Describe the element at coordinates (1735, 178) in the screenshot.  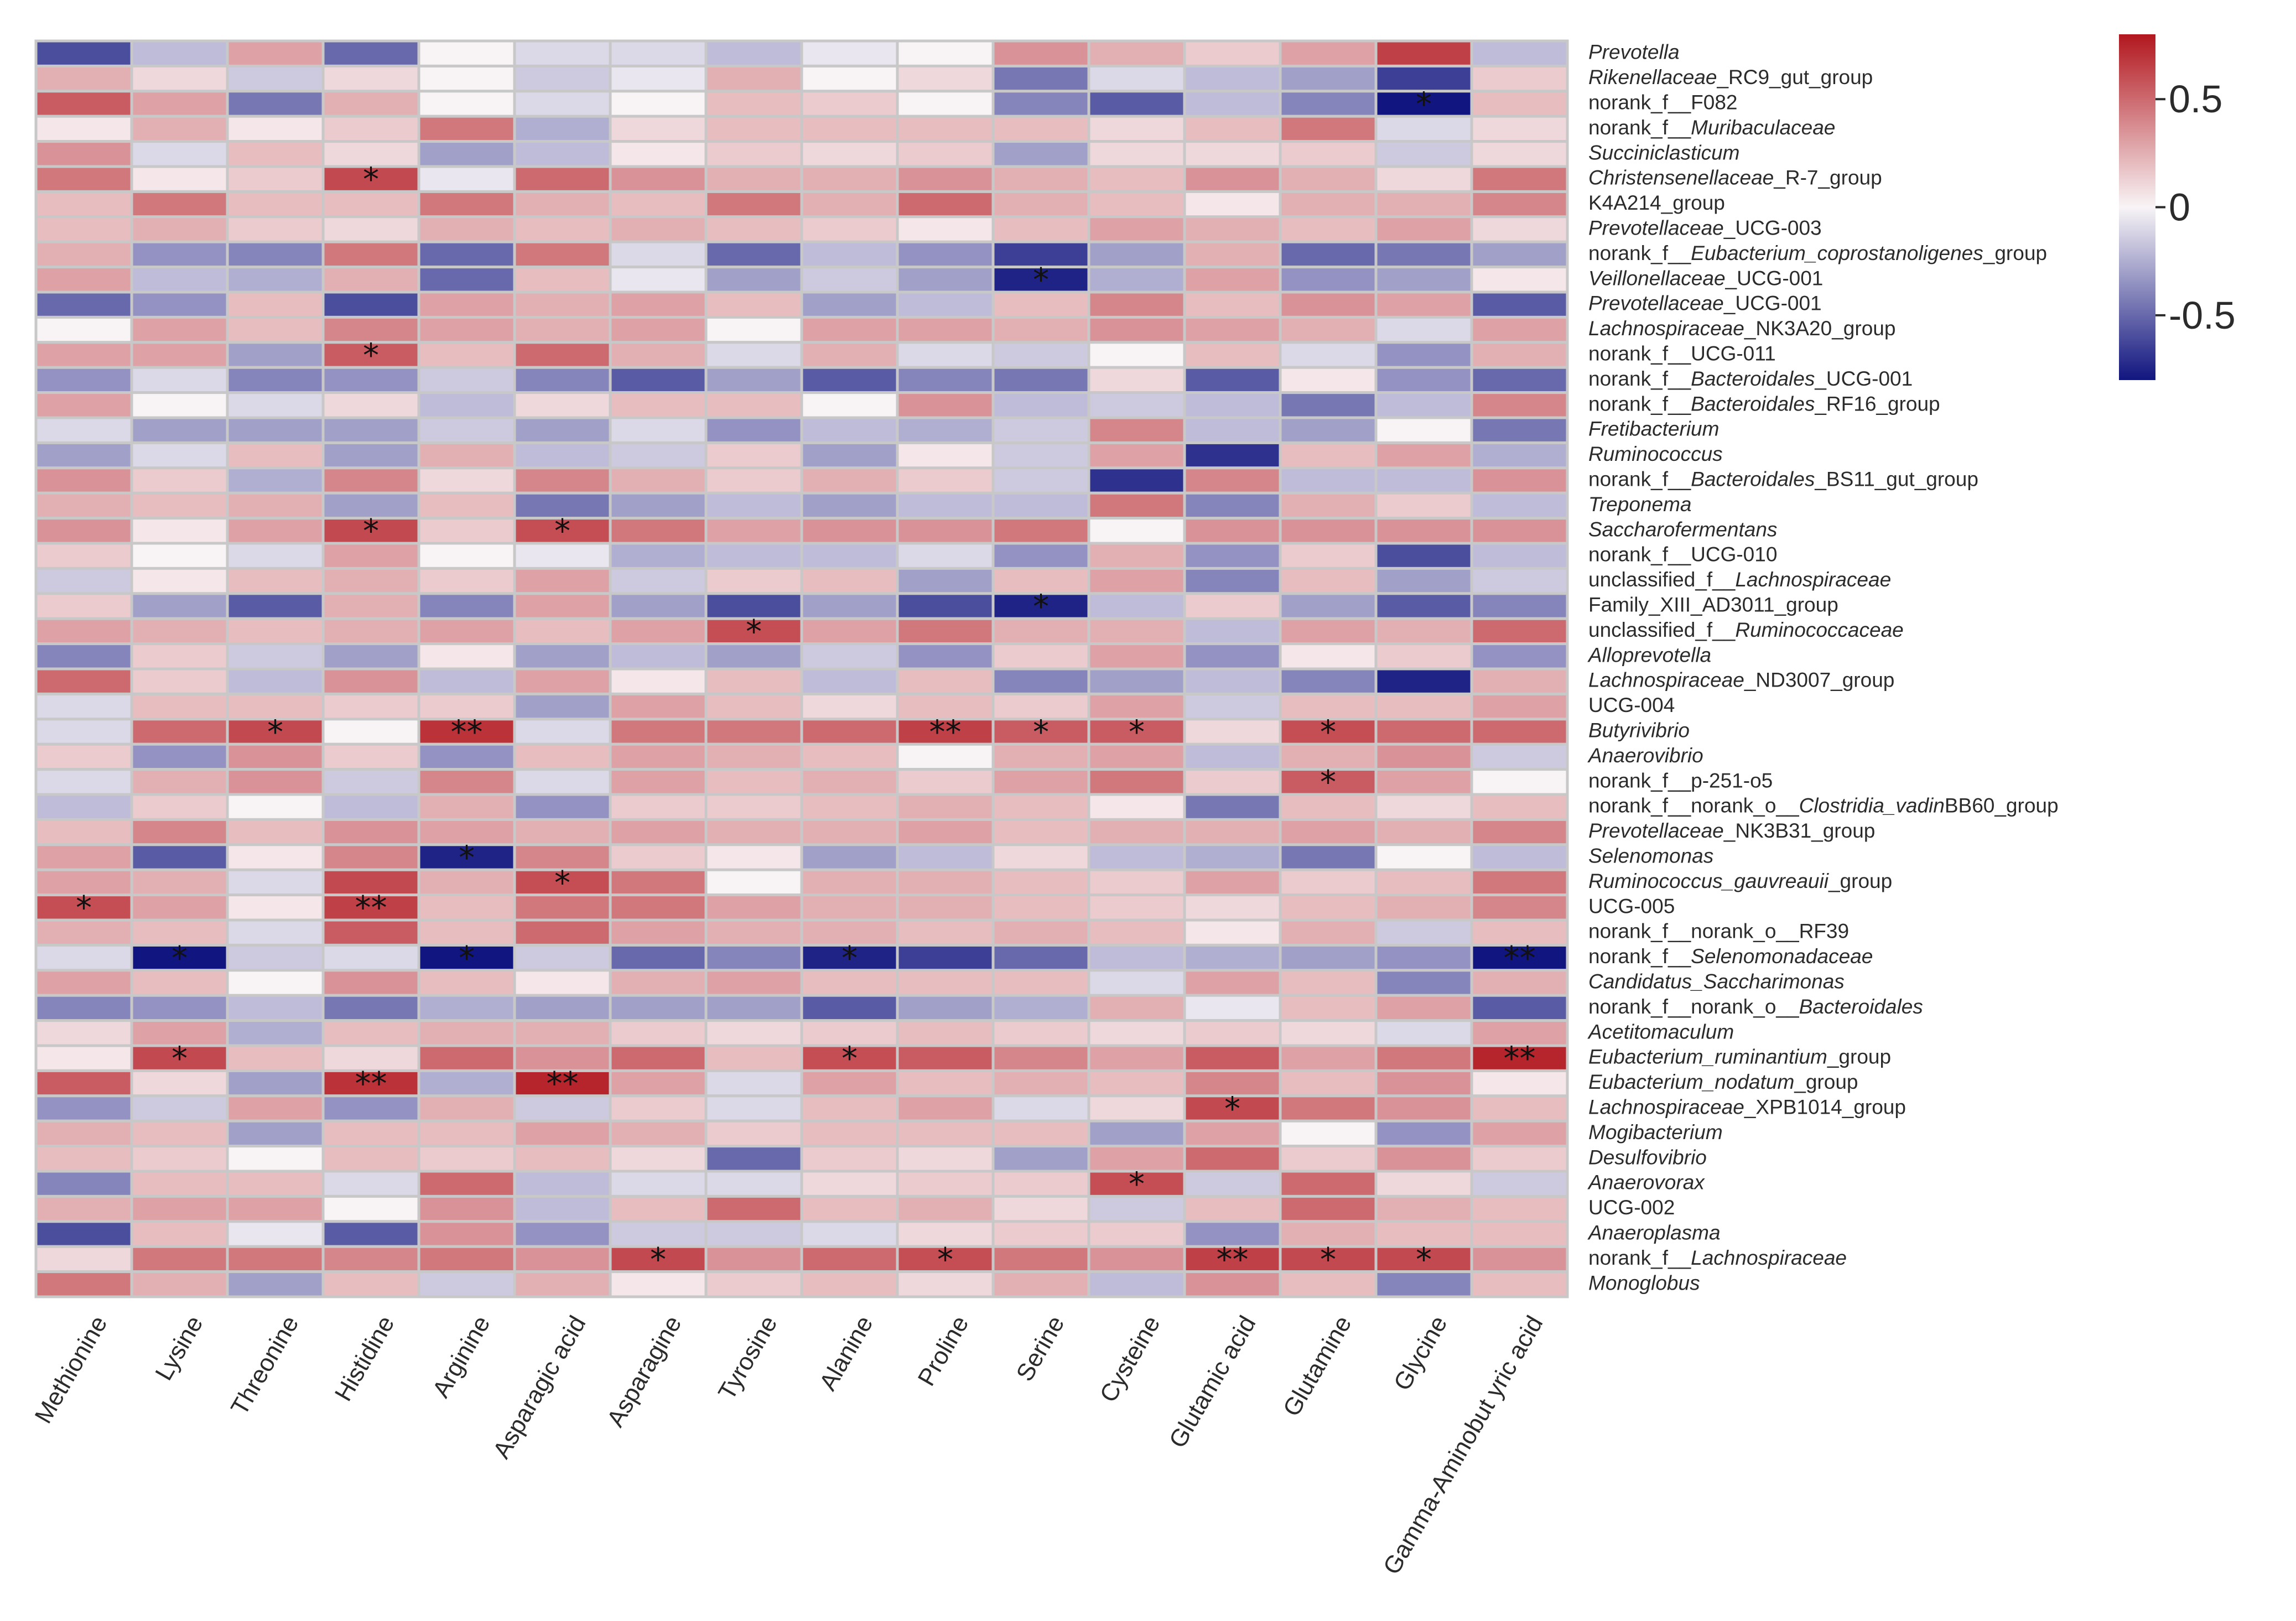
I see `row-label: Christensenellaceae_R-7_group` at that location.